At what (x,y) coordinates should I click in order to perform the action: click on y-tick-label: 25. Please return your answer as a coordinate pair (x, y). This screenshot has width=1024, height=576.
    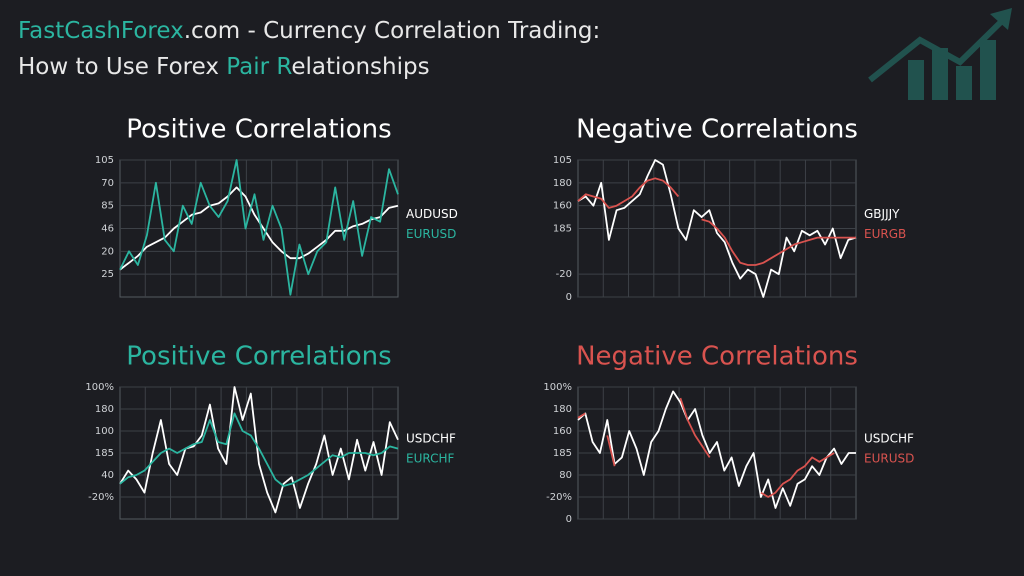
    Looking at the image, I should click on (107, 274).